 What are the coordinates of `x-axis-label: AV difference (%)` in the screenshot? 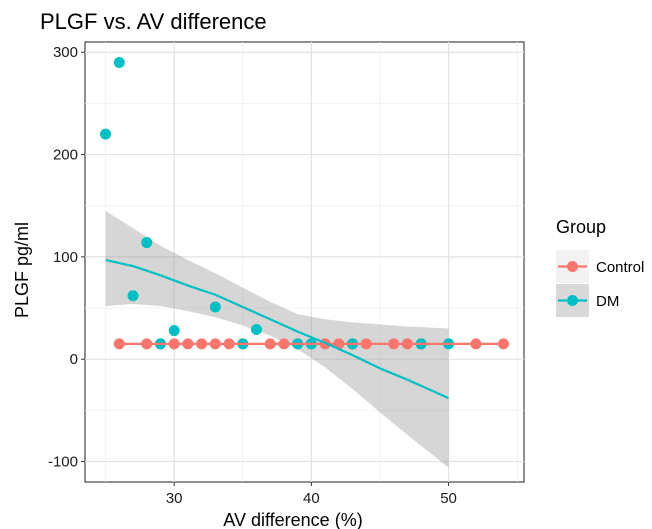 It's located at (292, 519).